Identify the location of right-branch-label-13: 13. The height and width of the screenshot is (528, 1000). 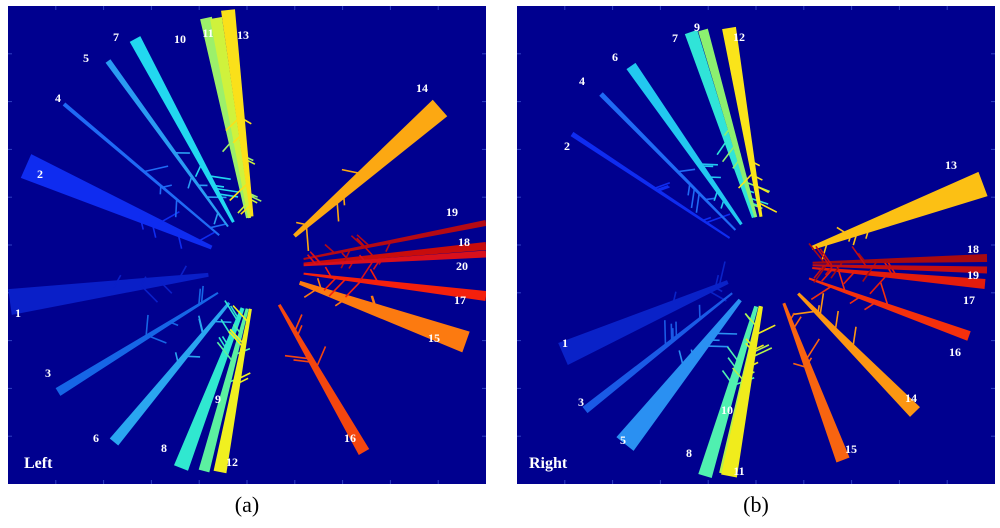
(951, 165).